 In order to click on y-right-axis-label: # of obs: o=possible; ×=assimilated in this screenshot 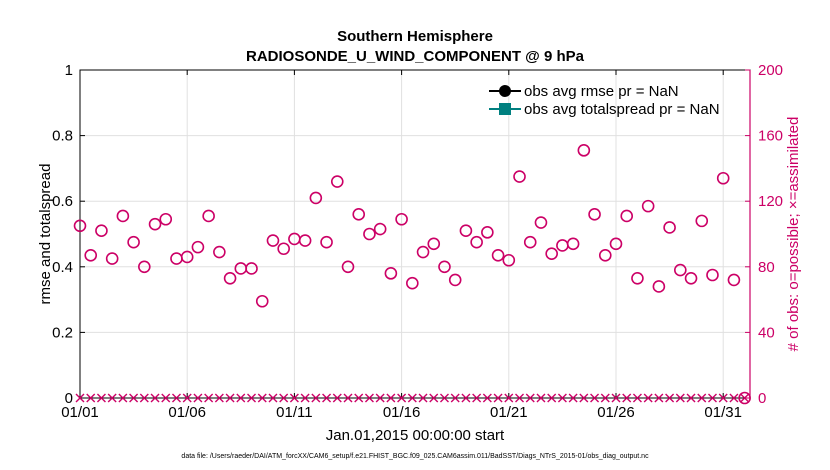, I will do `click(793, 234)`.